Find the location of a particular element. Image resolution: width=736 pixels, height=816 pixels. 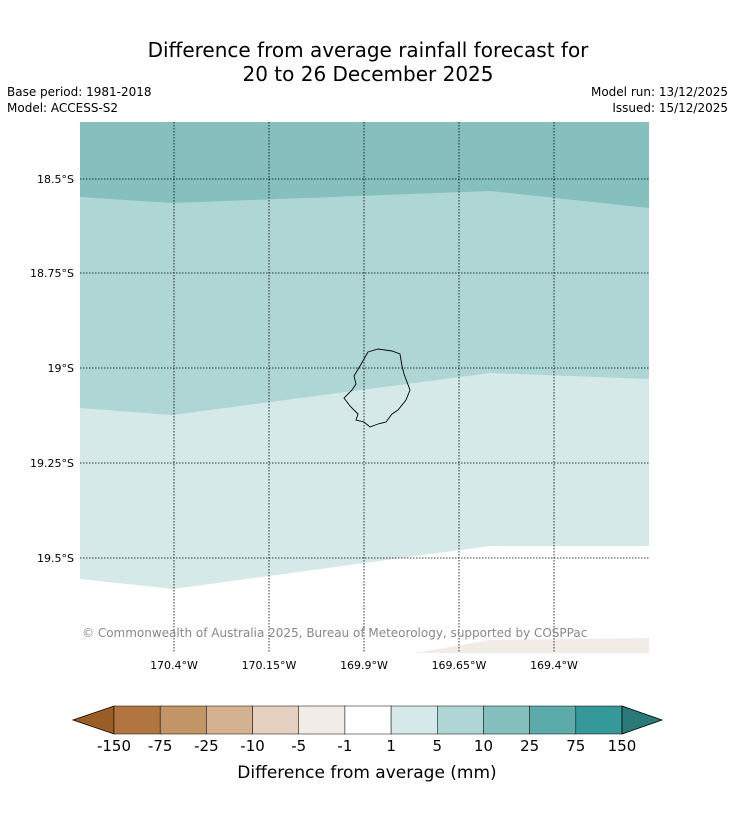

longitude-labels: 170.4°W 170.15°W 169.9°W 169.65°W 169.4°W is located at coordinates (364, 665).